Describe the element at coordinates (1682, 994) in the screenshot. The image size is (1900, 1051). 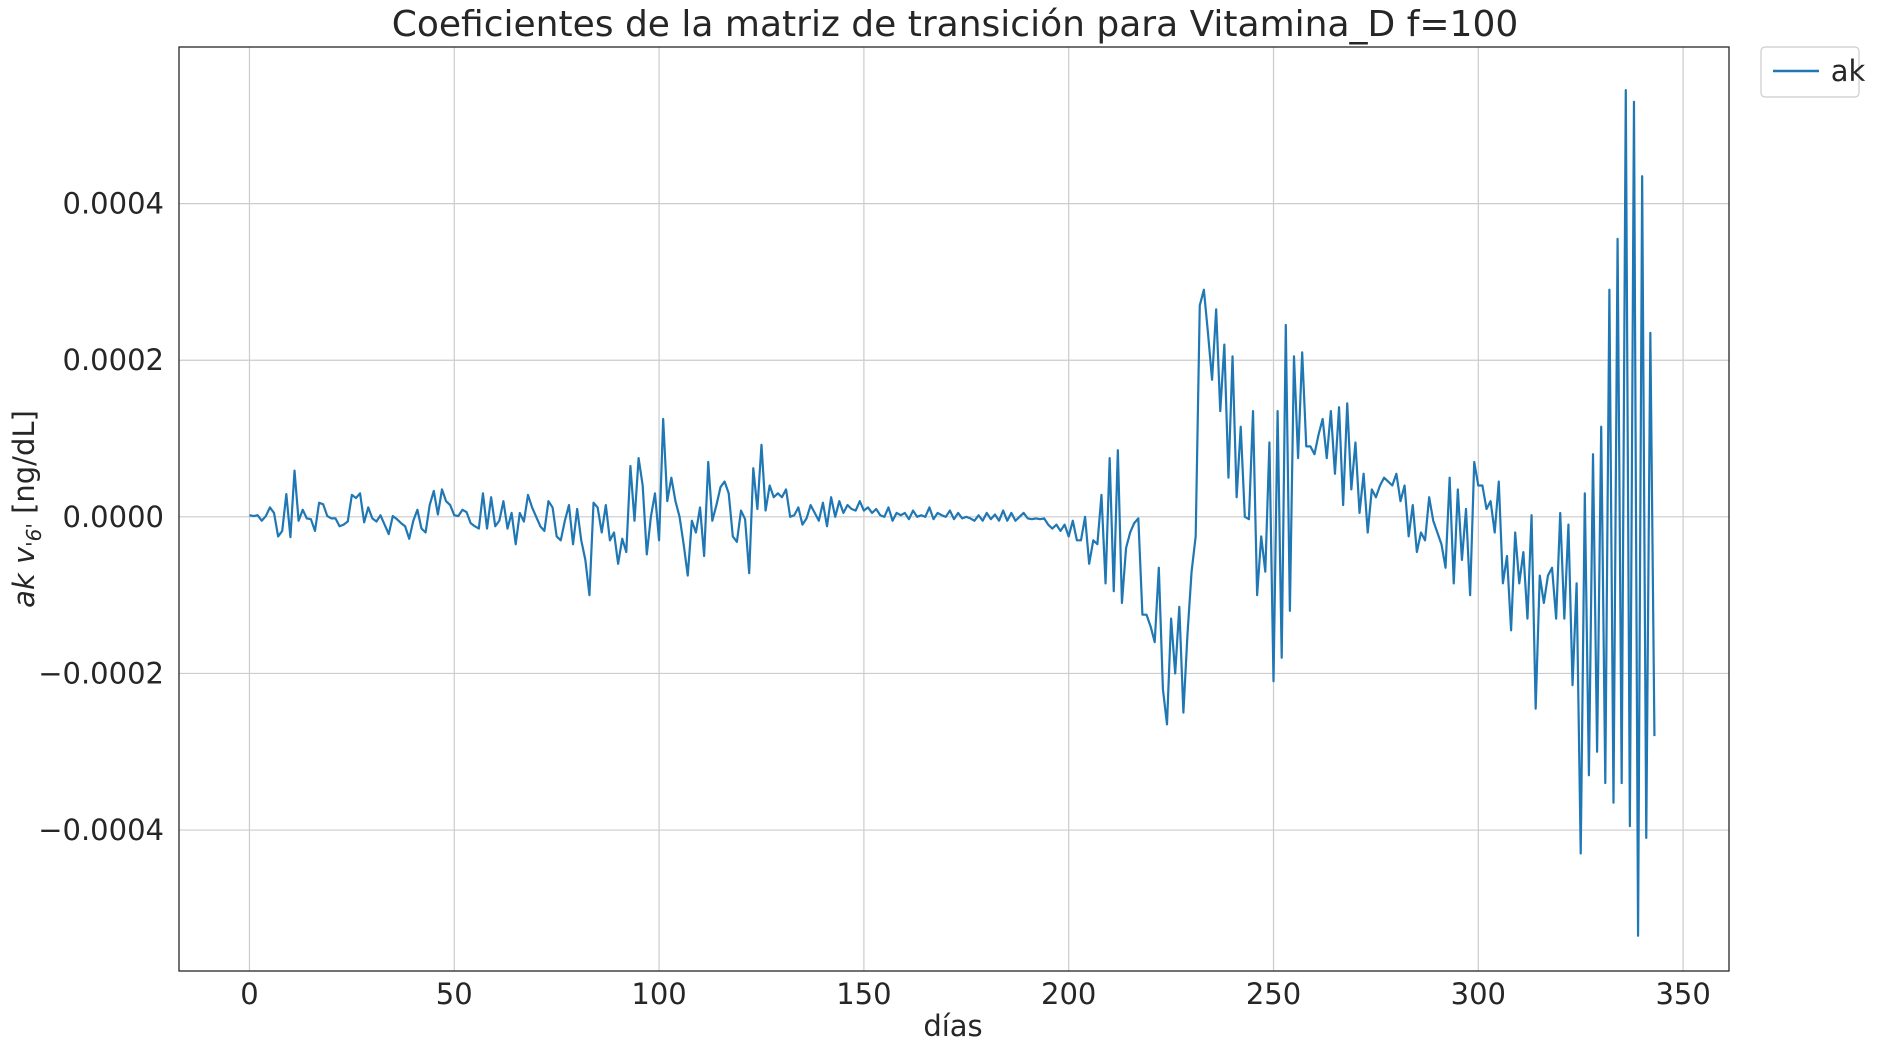
I see `x-tick-label: 350` at that location.